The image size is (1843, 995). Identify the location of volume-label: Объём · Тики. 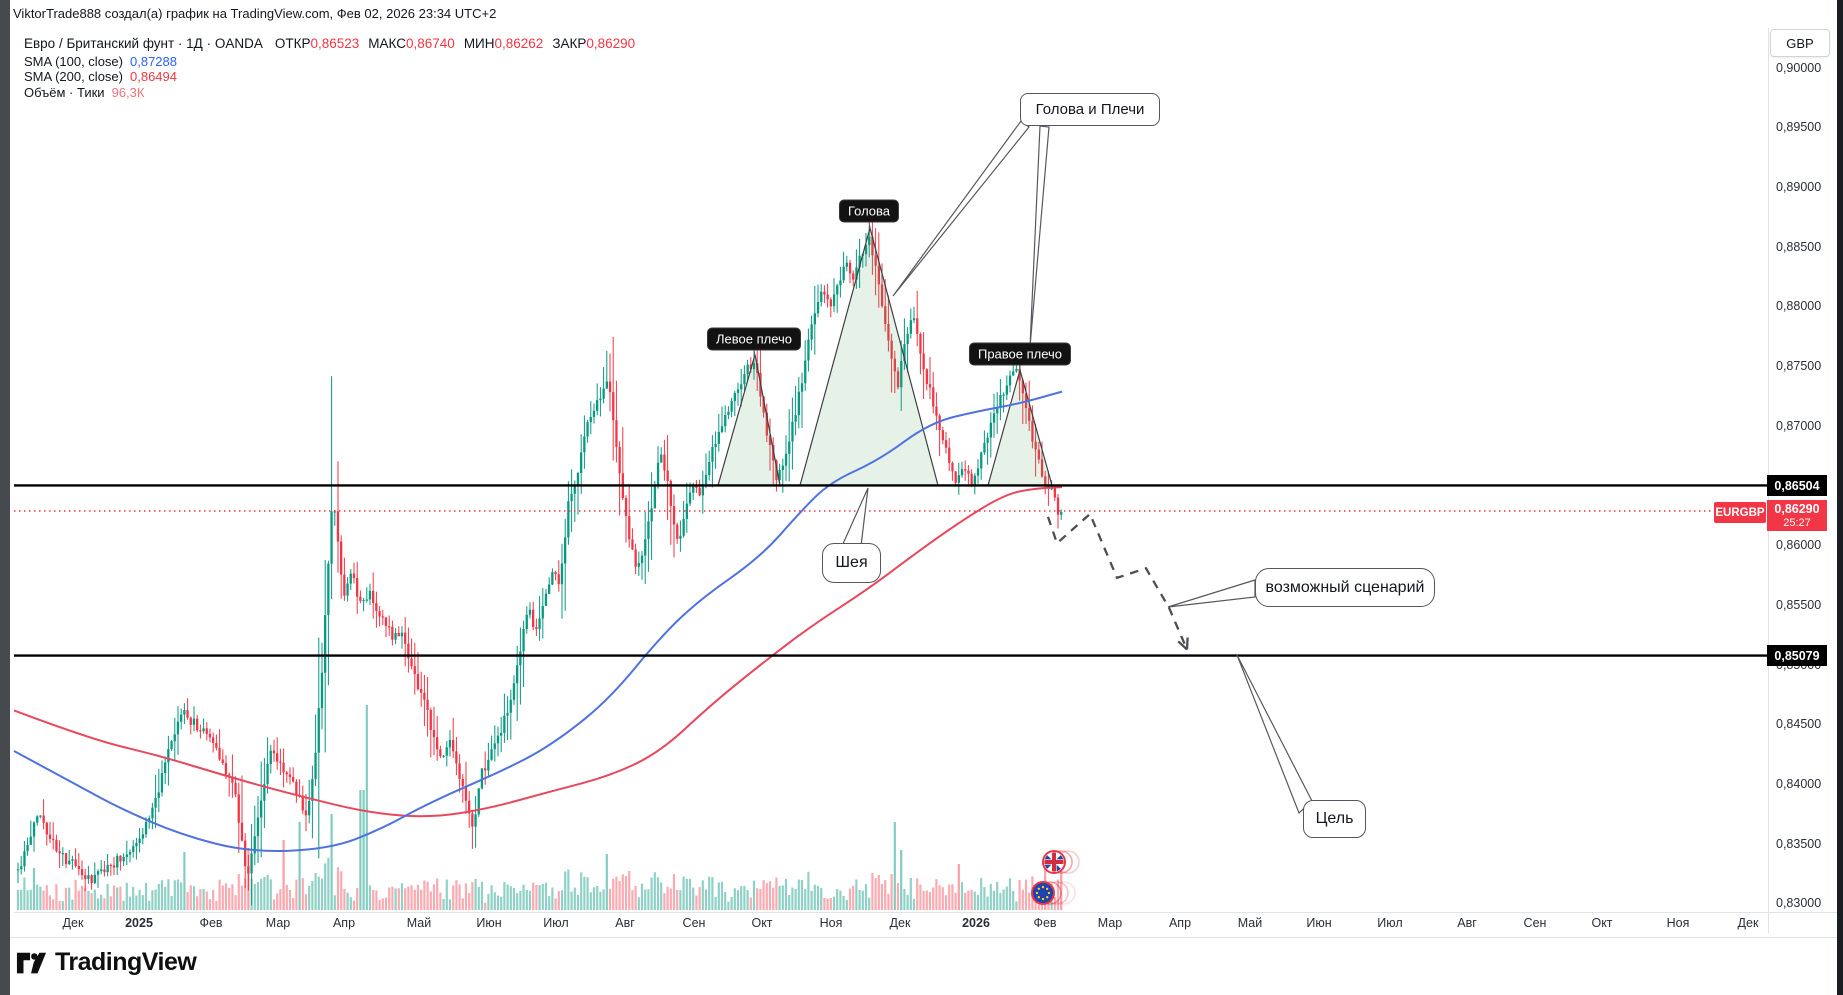
(64, 92).